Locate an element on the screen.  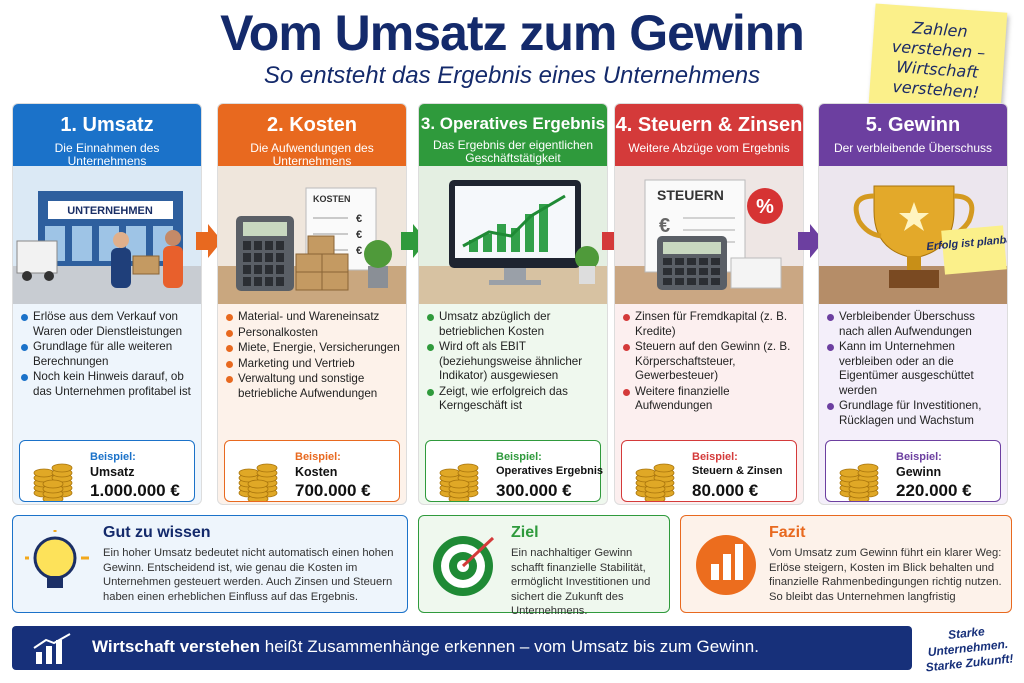
example-name: Gewinn is located at coordinates (919, 472).